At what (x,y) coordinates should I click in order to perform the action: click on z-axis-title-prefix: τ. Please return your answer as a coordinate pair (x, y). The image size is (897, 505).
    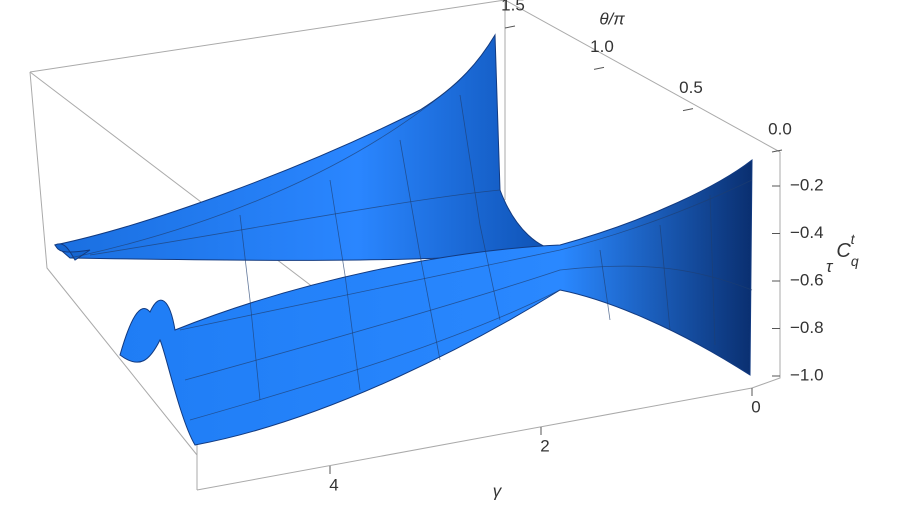
    Looking at the image, I should click on (830, 266).